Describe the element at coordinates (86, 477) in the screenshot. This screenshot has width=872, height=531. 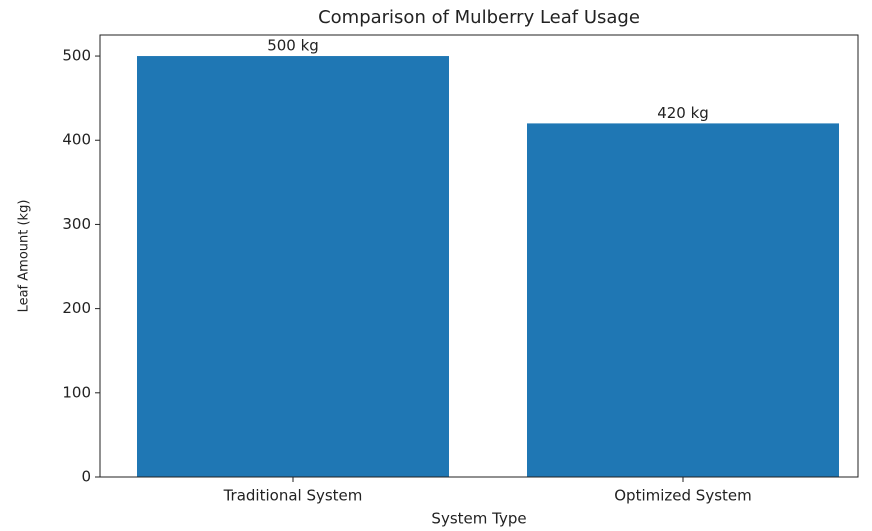
I see `y-tick-label: 0` at that location.